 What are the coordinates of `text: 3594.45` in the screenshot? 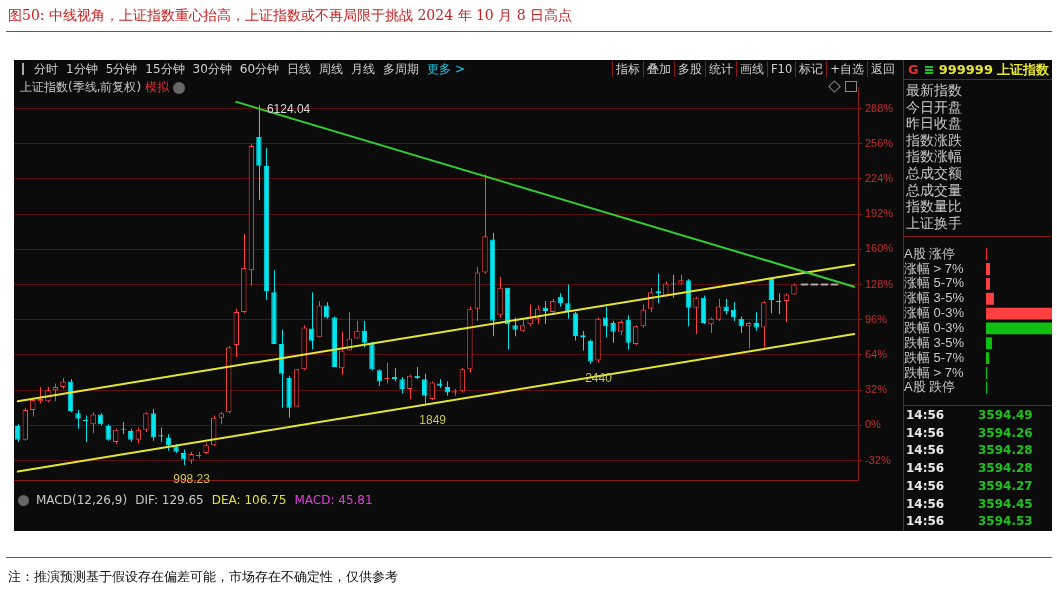 It's located at (1005, 504).